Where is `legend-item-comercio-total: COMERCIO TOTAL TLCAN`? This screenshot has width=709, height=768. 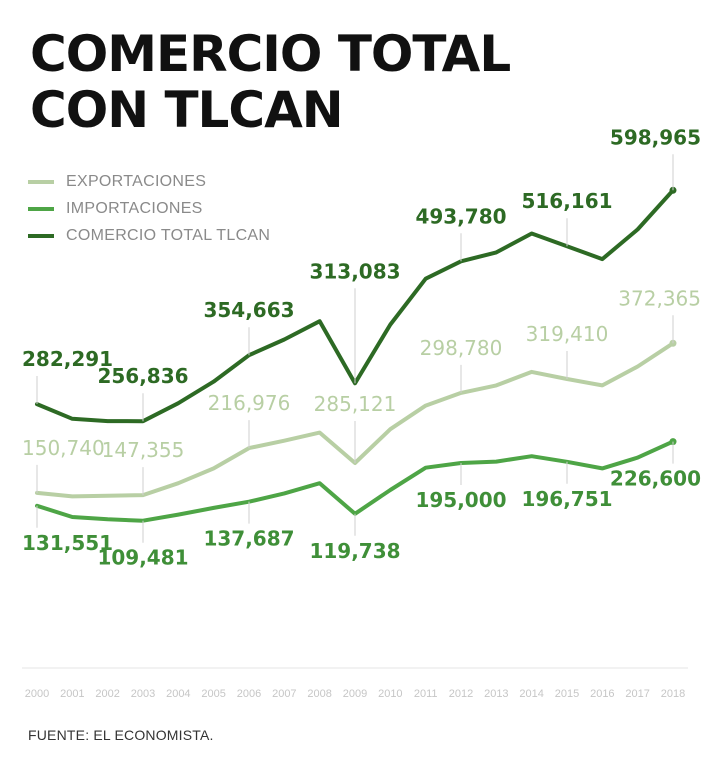
legend-item-comercio-total: COMERCIO TOTAL TLCAN is located at coordinates (149, 235).